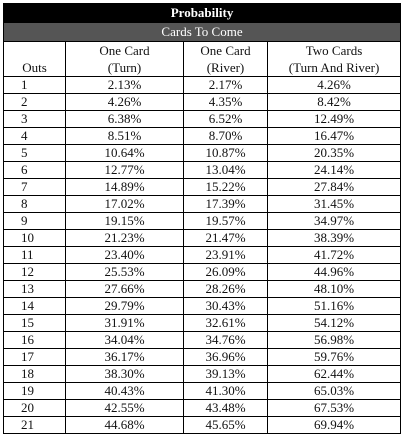  What do you see at coordinates (124, 119) in the screenshot?
I see `probability-cell: 6.38%` at bounding box center [124, 119].